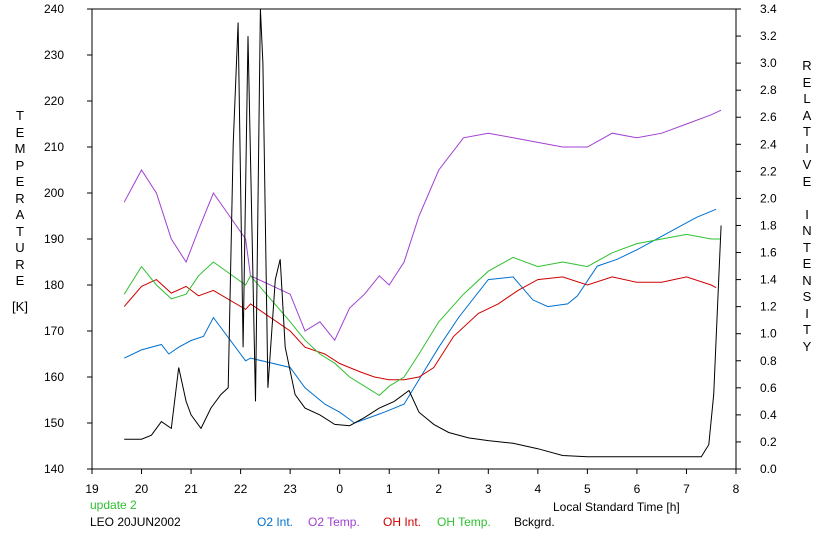 The height and width of the screenshot is (535, 828). What do you see at coordinates (736, 489) in the screenshot?
I see `x-tick-label: 8` at bounding box center [736, 489].